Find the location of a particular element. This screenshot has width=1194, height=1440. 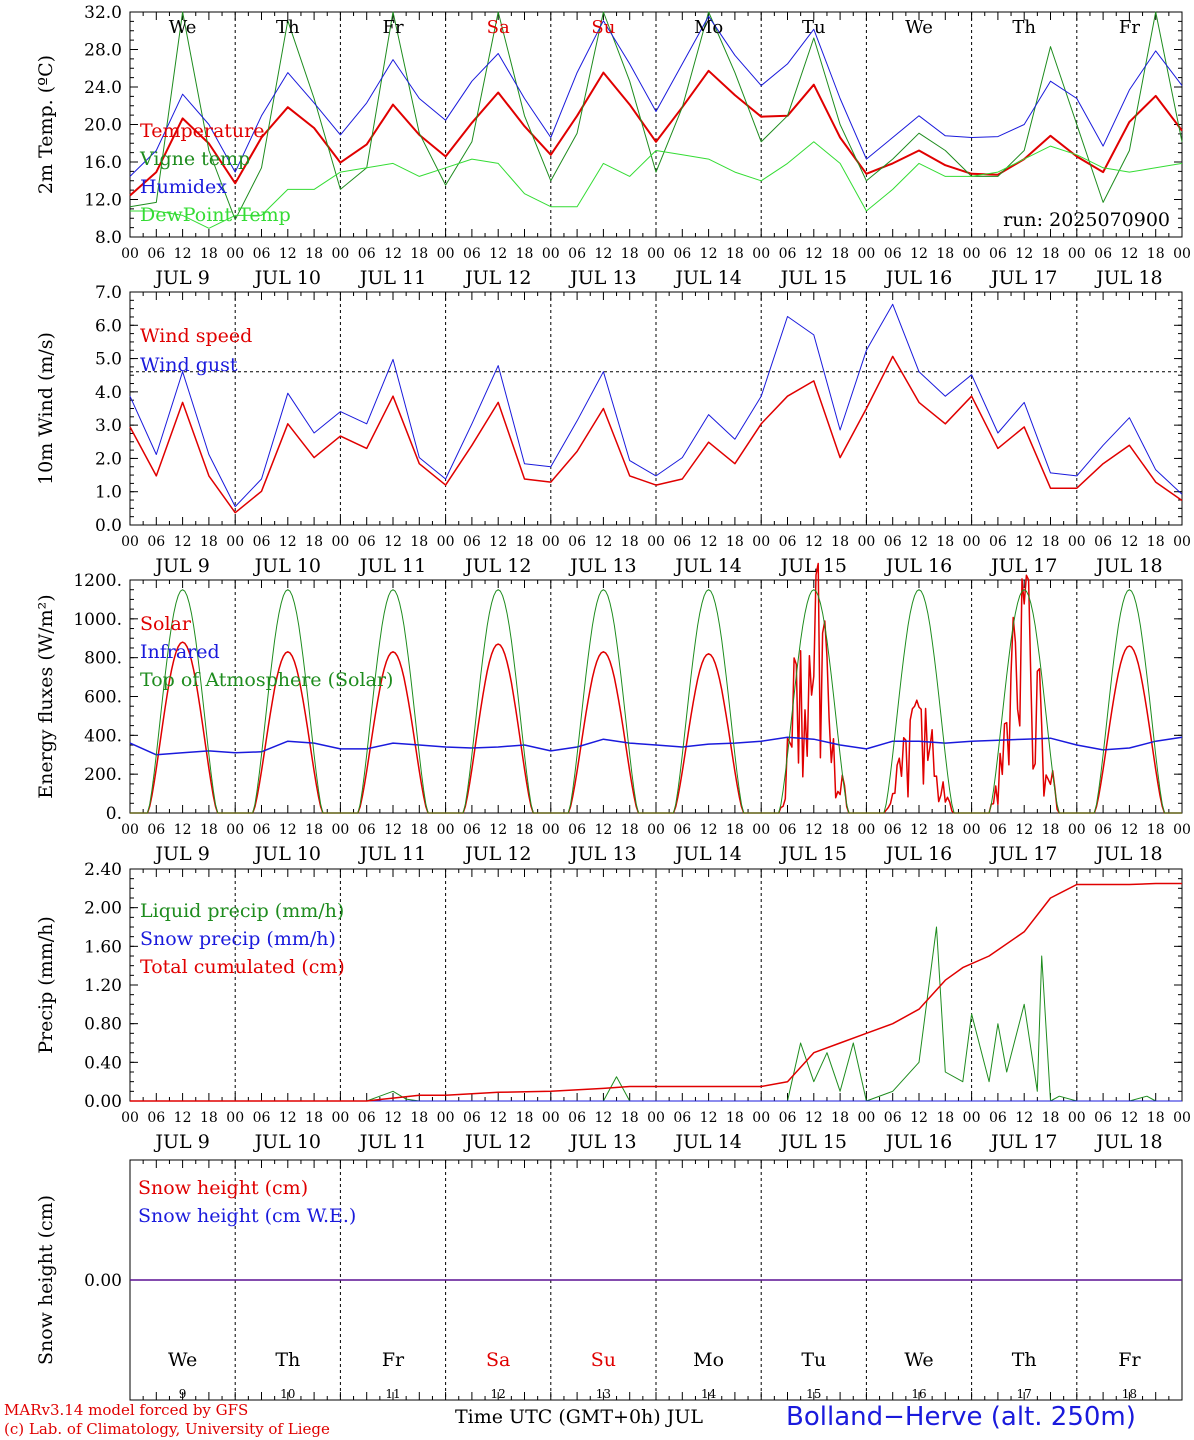

y-tick-label: 400. is located at coordinates (103, 736).